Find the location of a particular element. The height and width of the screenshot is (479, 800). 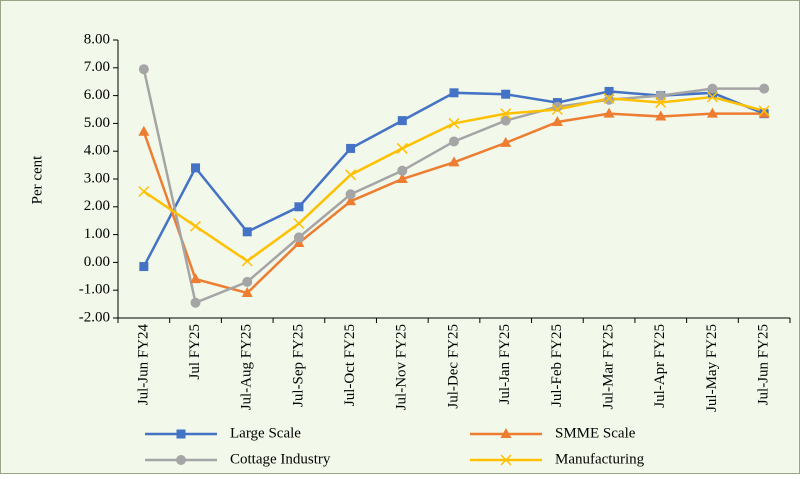

x-tick-label: Jul-Nov FY25 is located at coordinates (402, 367).